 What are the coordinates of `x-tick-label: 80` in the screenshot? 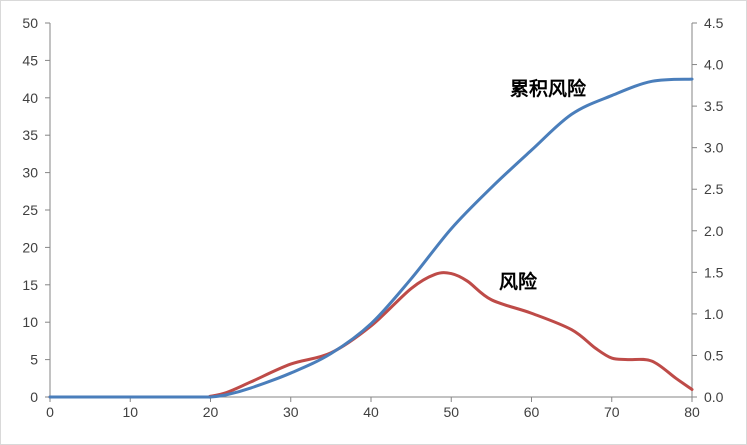 It's located at (692, 412).